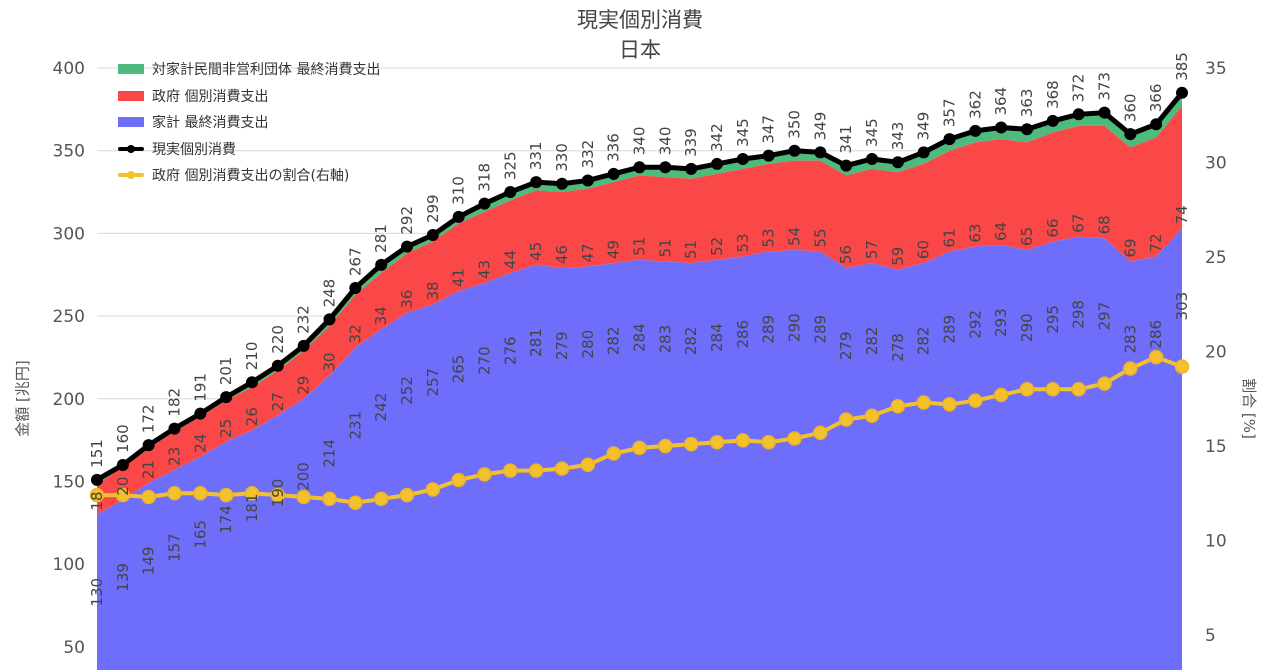  I want to click on government-data-label: 64, so click(1001, 231).